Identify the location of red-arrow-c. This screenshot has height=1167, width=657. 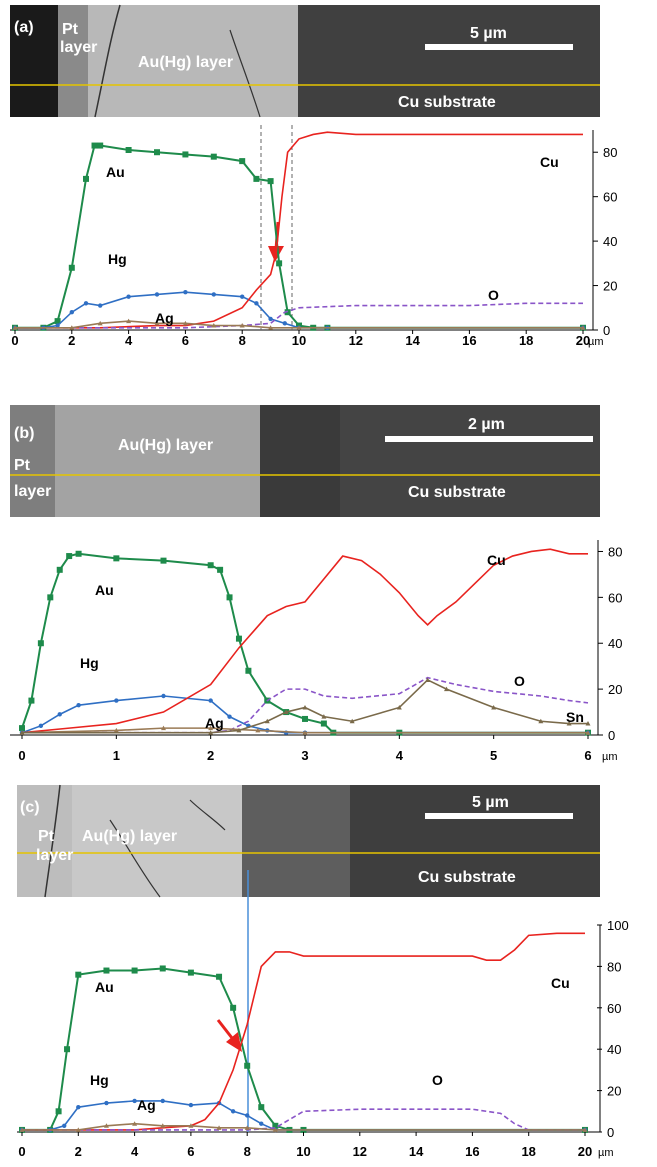
(229, 1035).